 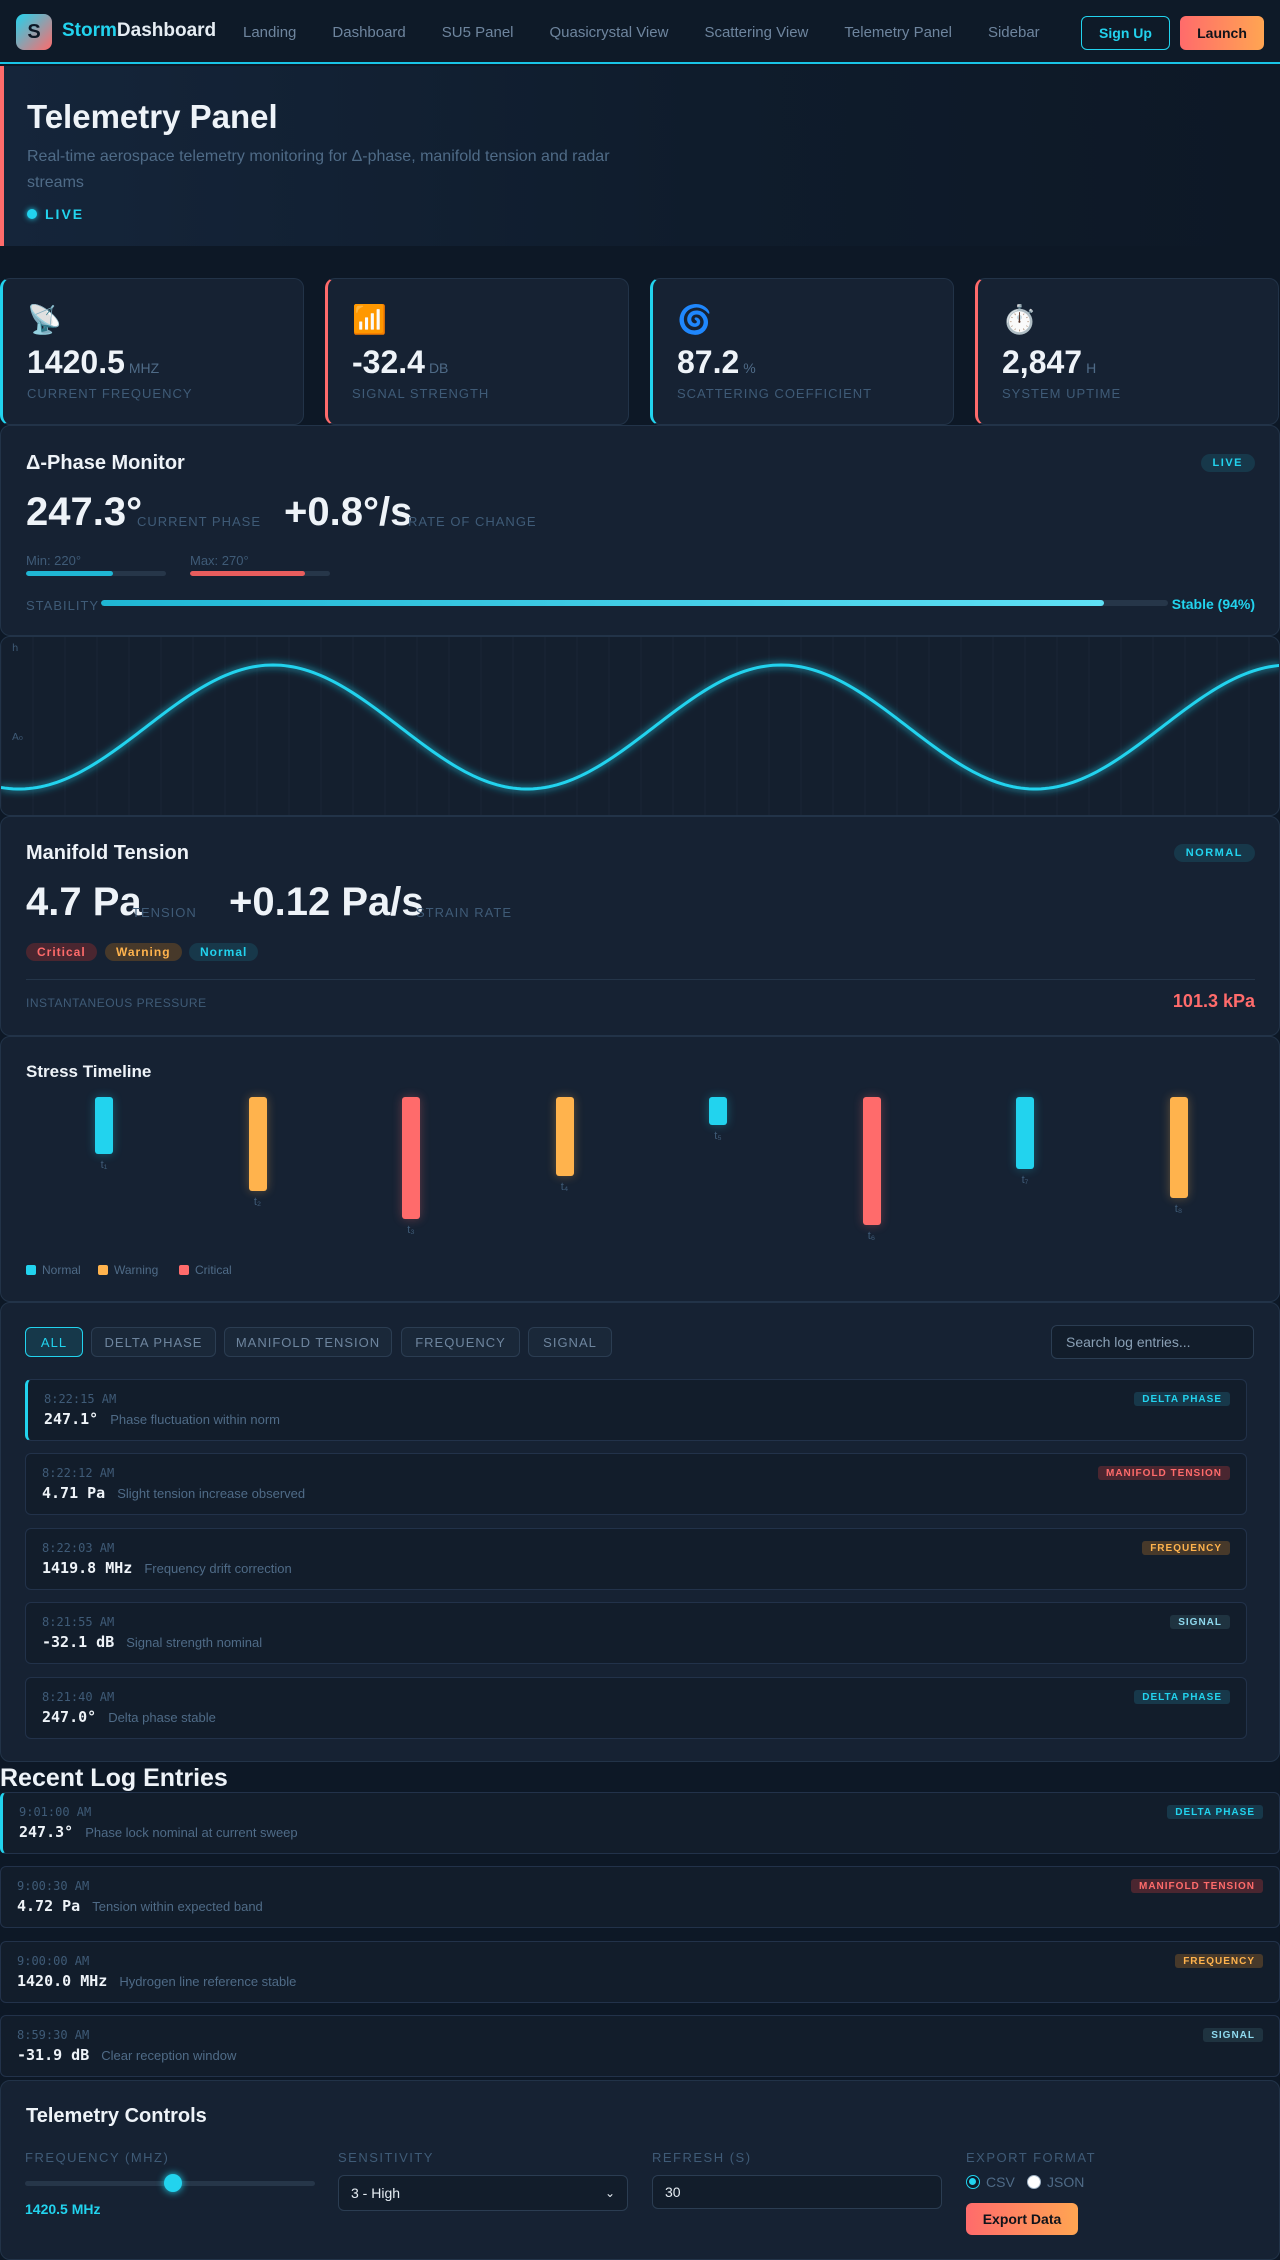 What do you see at coordinates (69, 1717) in the screenshot?
I see `log-value-text: 247.0°` at bounding box center [69, 1717].